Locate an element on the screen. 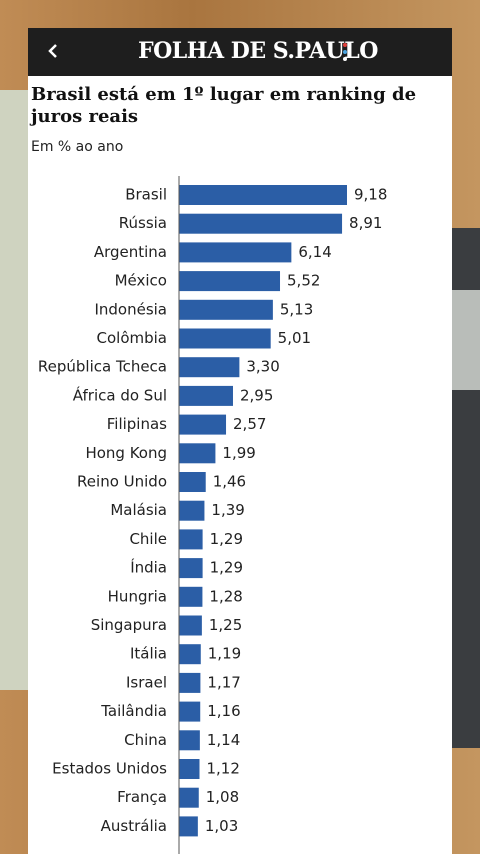  category-label: Estados Unidos is located at coordinates (109, 769).